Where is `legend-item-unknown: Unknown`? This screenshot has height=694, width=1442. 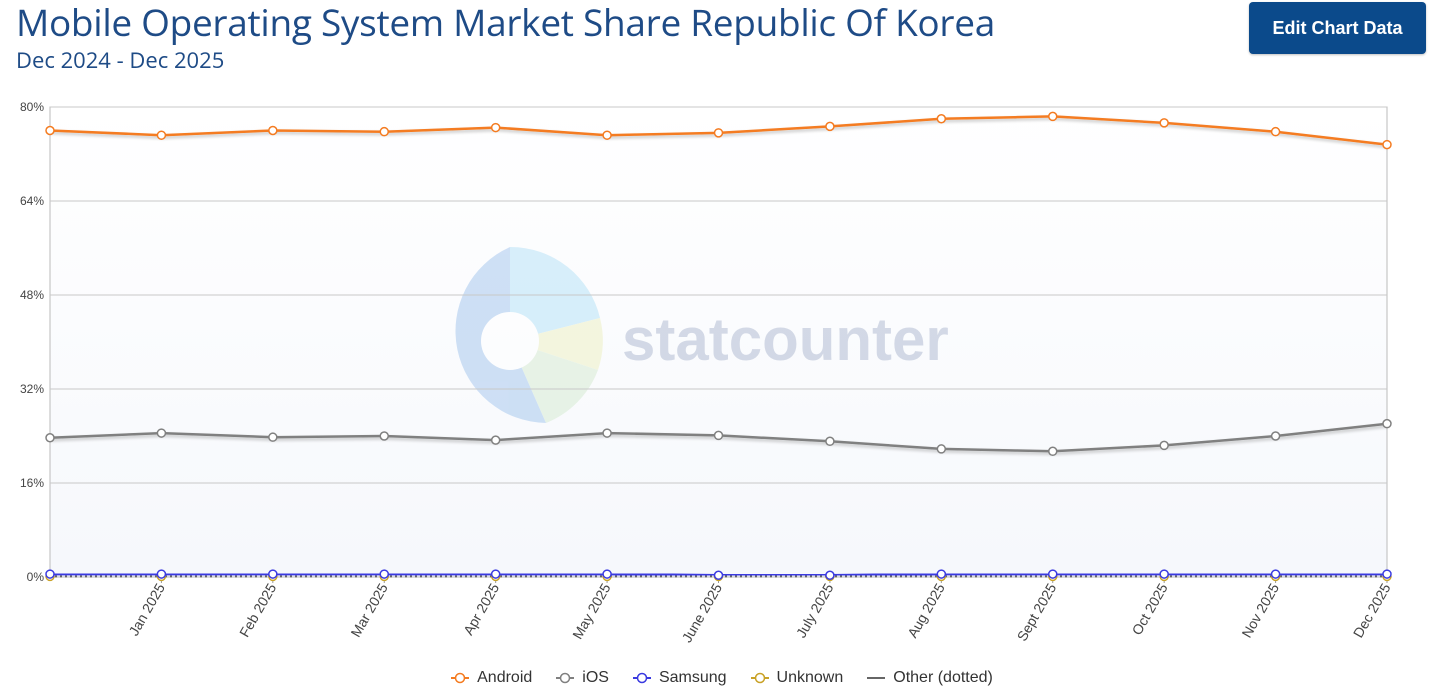
legend-item-unknown: Unknown is located at coordinates (796, 678).